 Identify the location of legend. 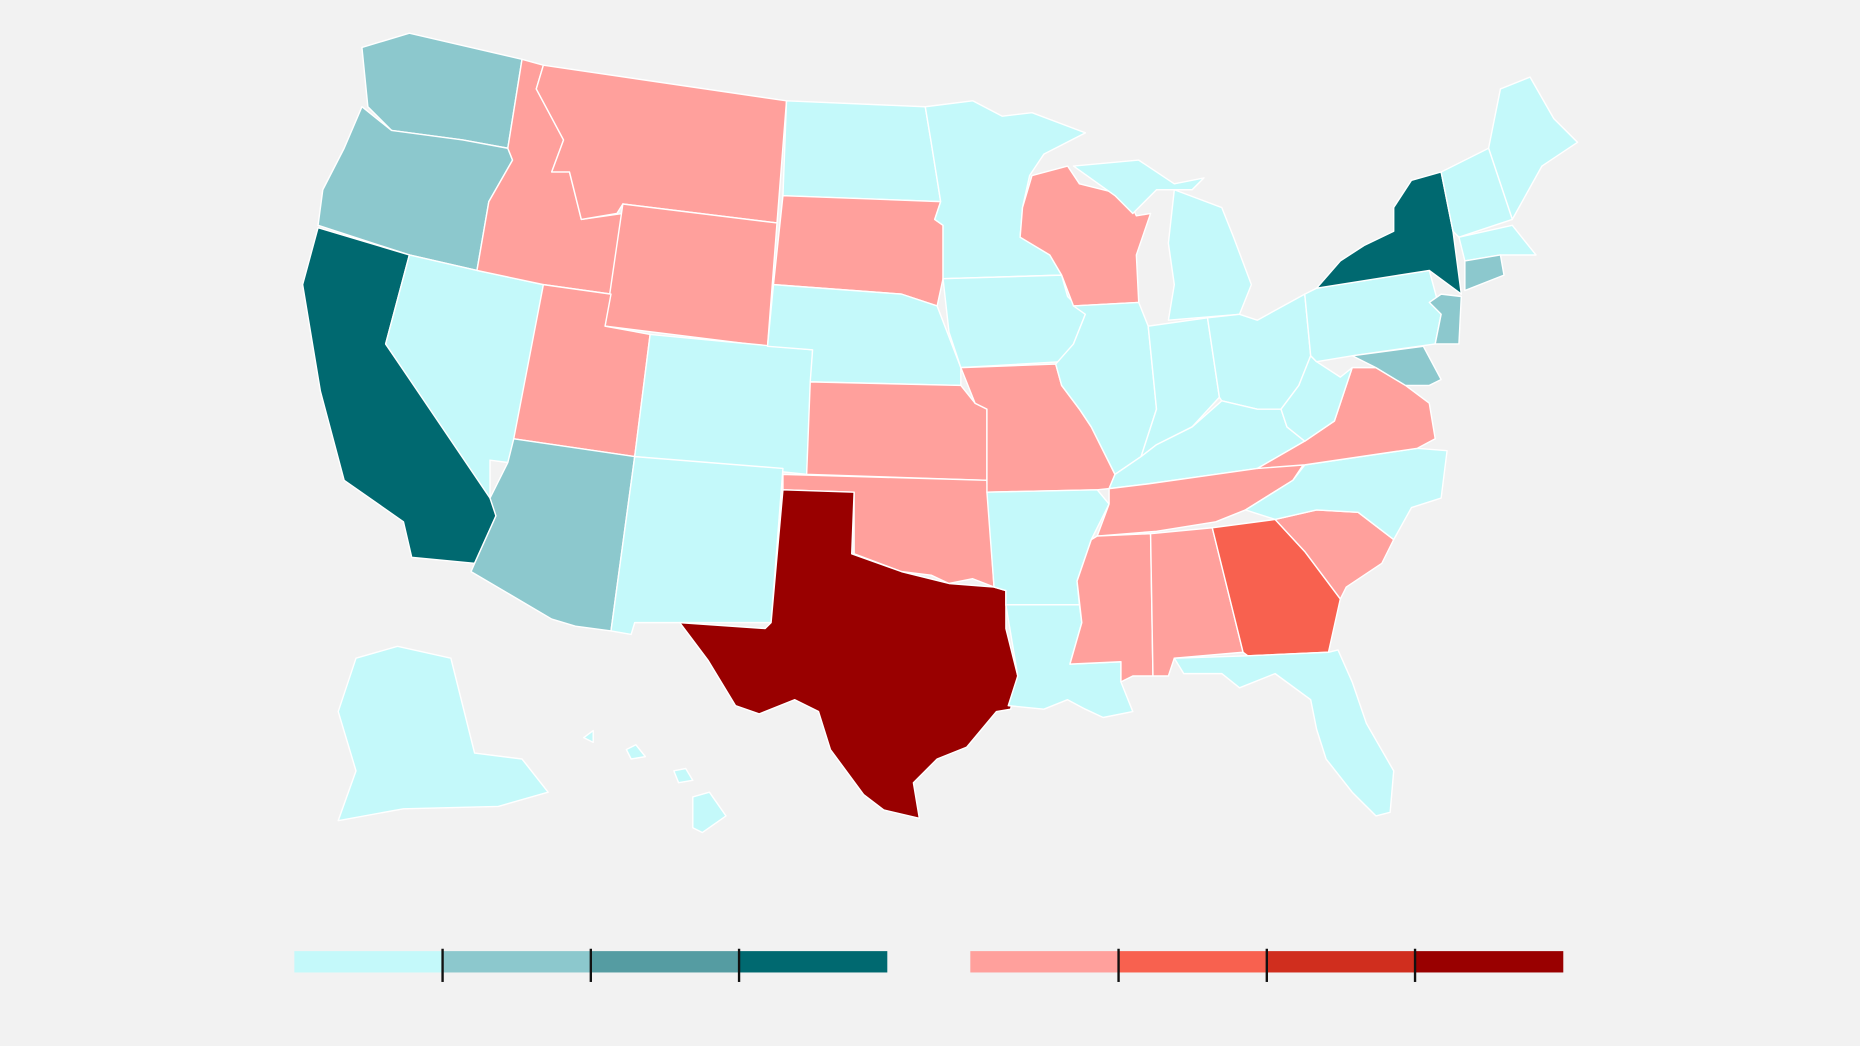
(929, 965).